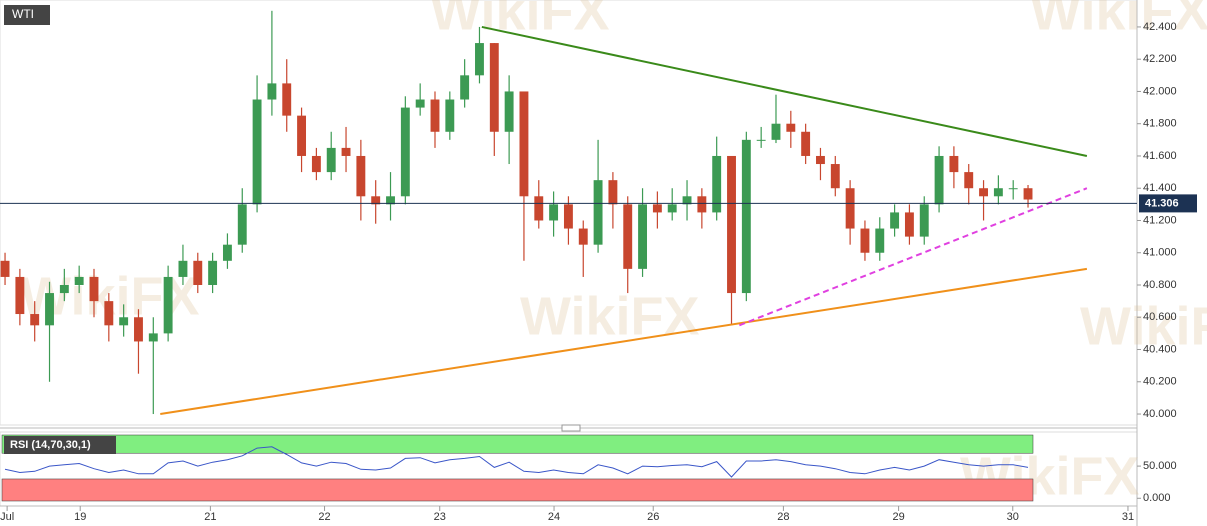  I want to click on last-price-box, so click(1168, 203).